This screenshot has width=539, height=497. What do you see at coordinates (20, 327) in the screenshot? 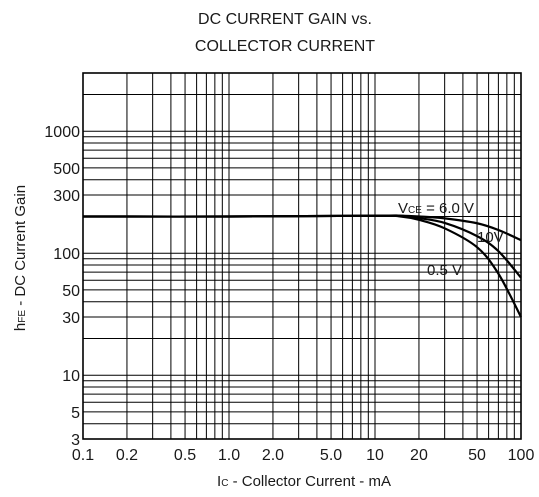
I see `y-axis-label-h: h` at bounding box center [20, 327].